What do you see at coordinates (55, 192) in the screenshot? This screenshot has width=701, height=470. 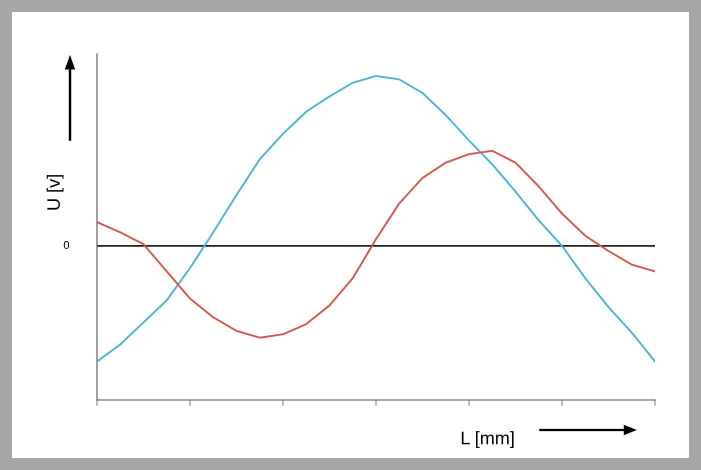 I see `y-axis-title: U [v]` at bounding box center [55, 192].